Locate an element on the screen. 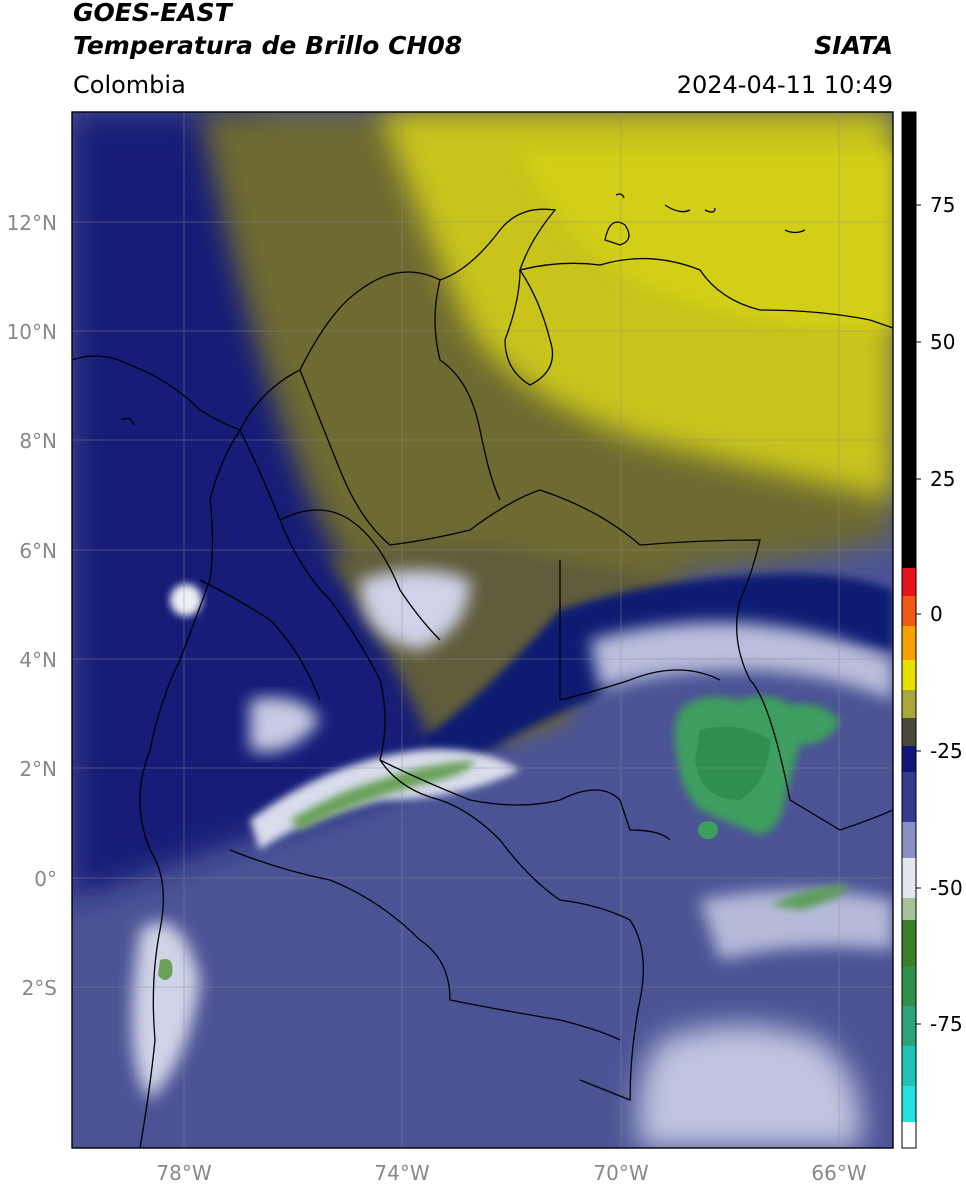  lat-tick-label: 0° is located at coordinates (45, 879).